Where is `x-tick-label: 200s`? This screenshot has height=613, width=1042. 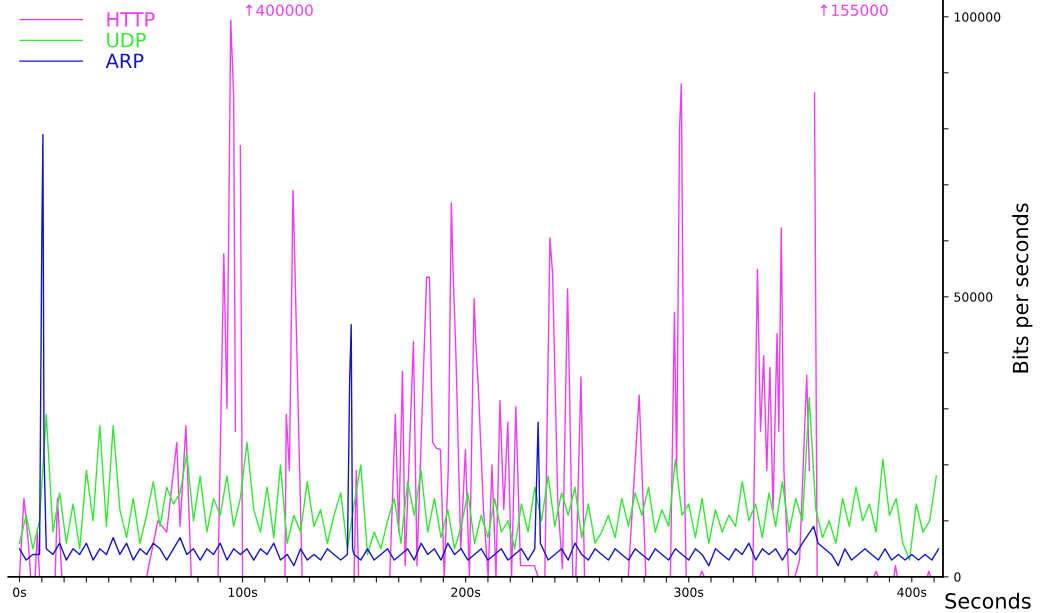 x-tick-label: 200s is located at coordinates (466, 592).